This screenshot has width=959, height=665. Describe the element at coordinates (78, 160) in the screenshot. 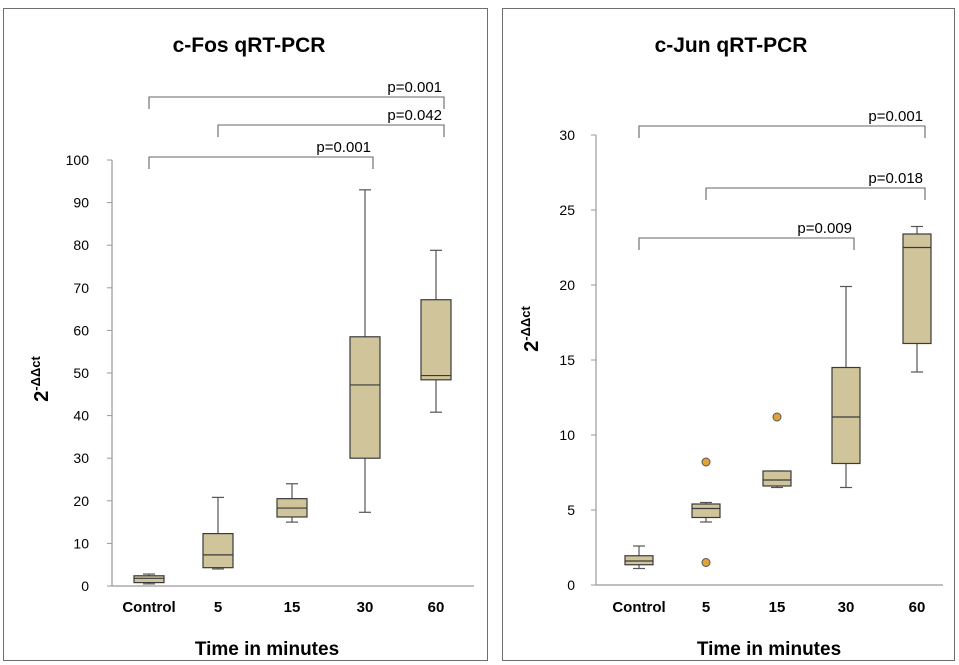

I see `y-tick-label: 100` at that location.